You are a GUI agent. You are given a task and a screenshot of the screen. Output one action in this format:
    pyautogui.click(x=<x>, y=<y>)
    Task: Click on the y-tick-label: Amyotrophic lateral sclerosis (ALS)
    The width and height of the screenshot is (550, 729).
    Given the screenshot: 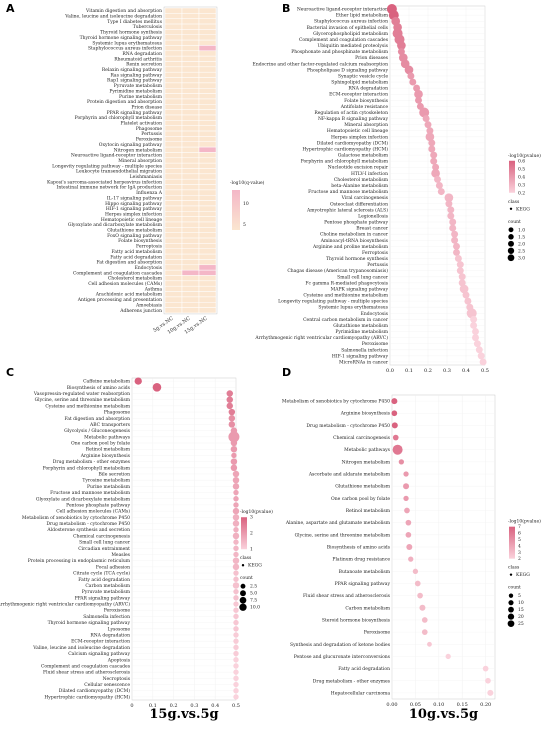 What is the action you would take?
    pyautogui.click(x=347, y=209)
    